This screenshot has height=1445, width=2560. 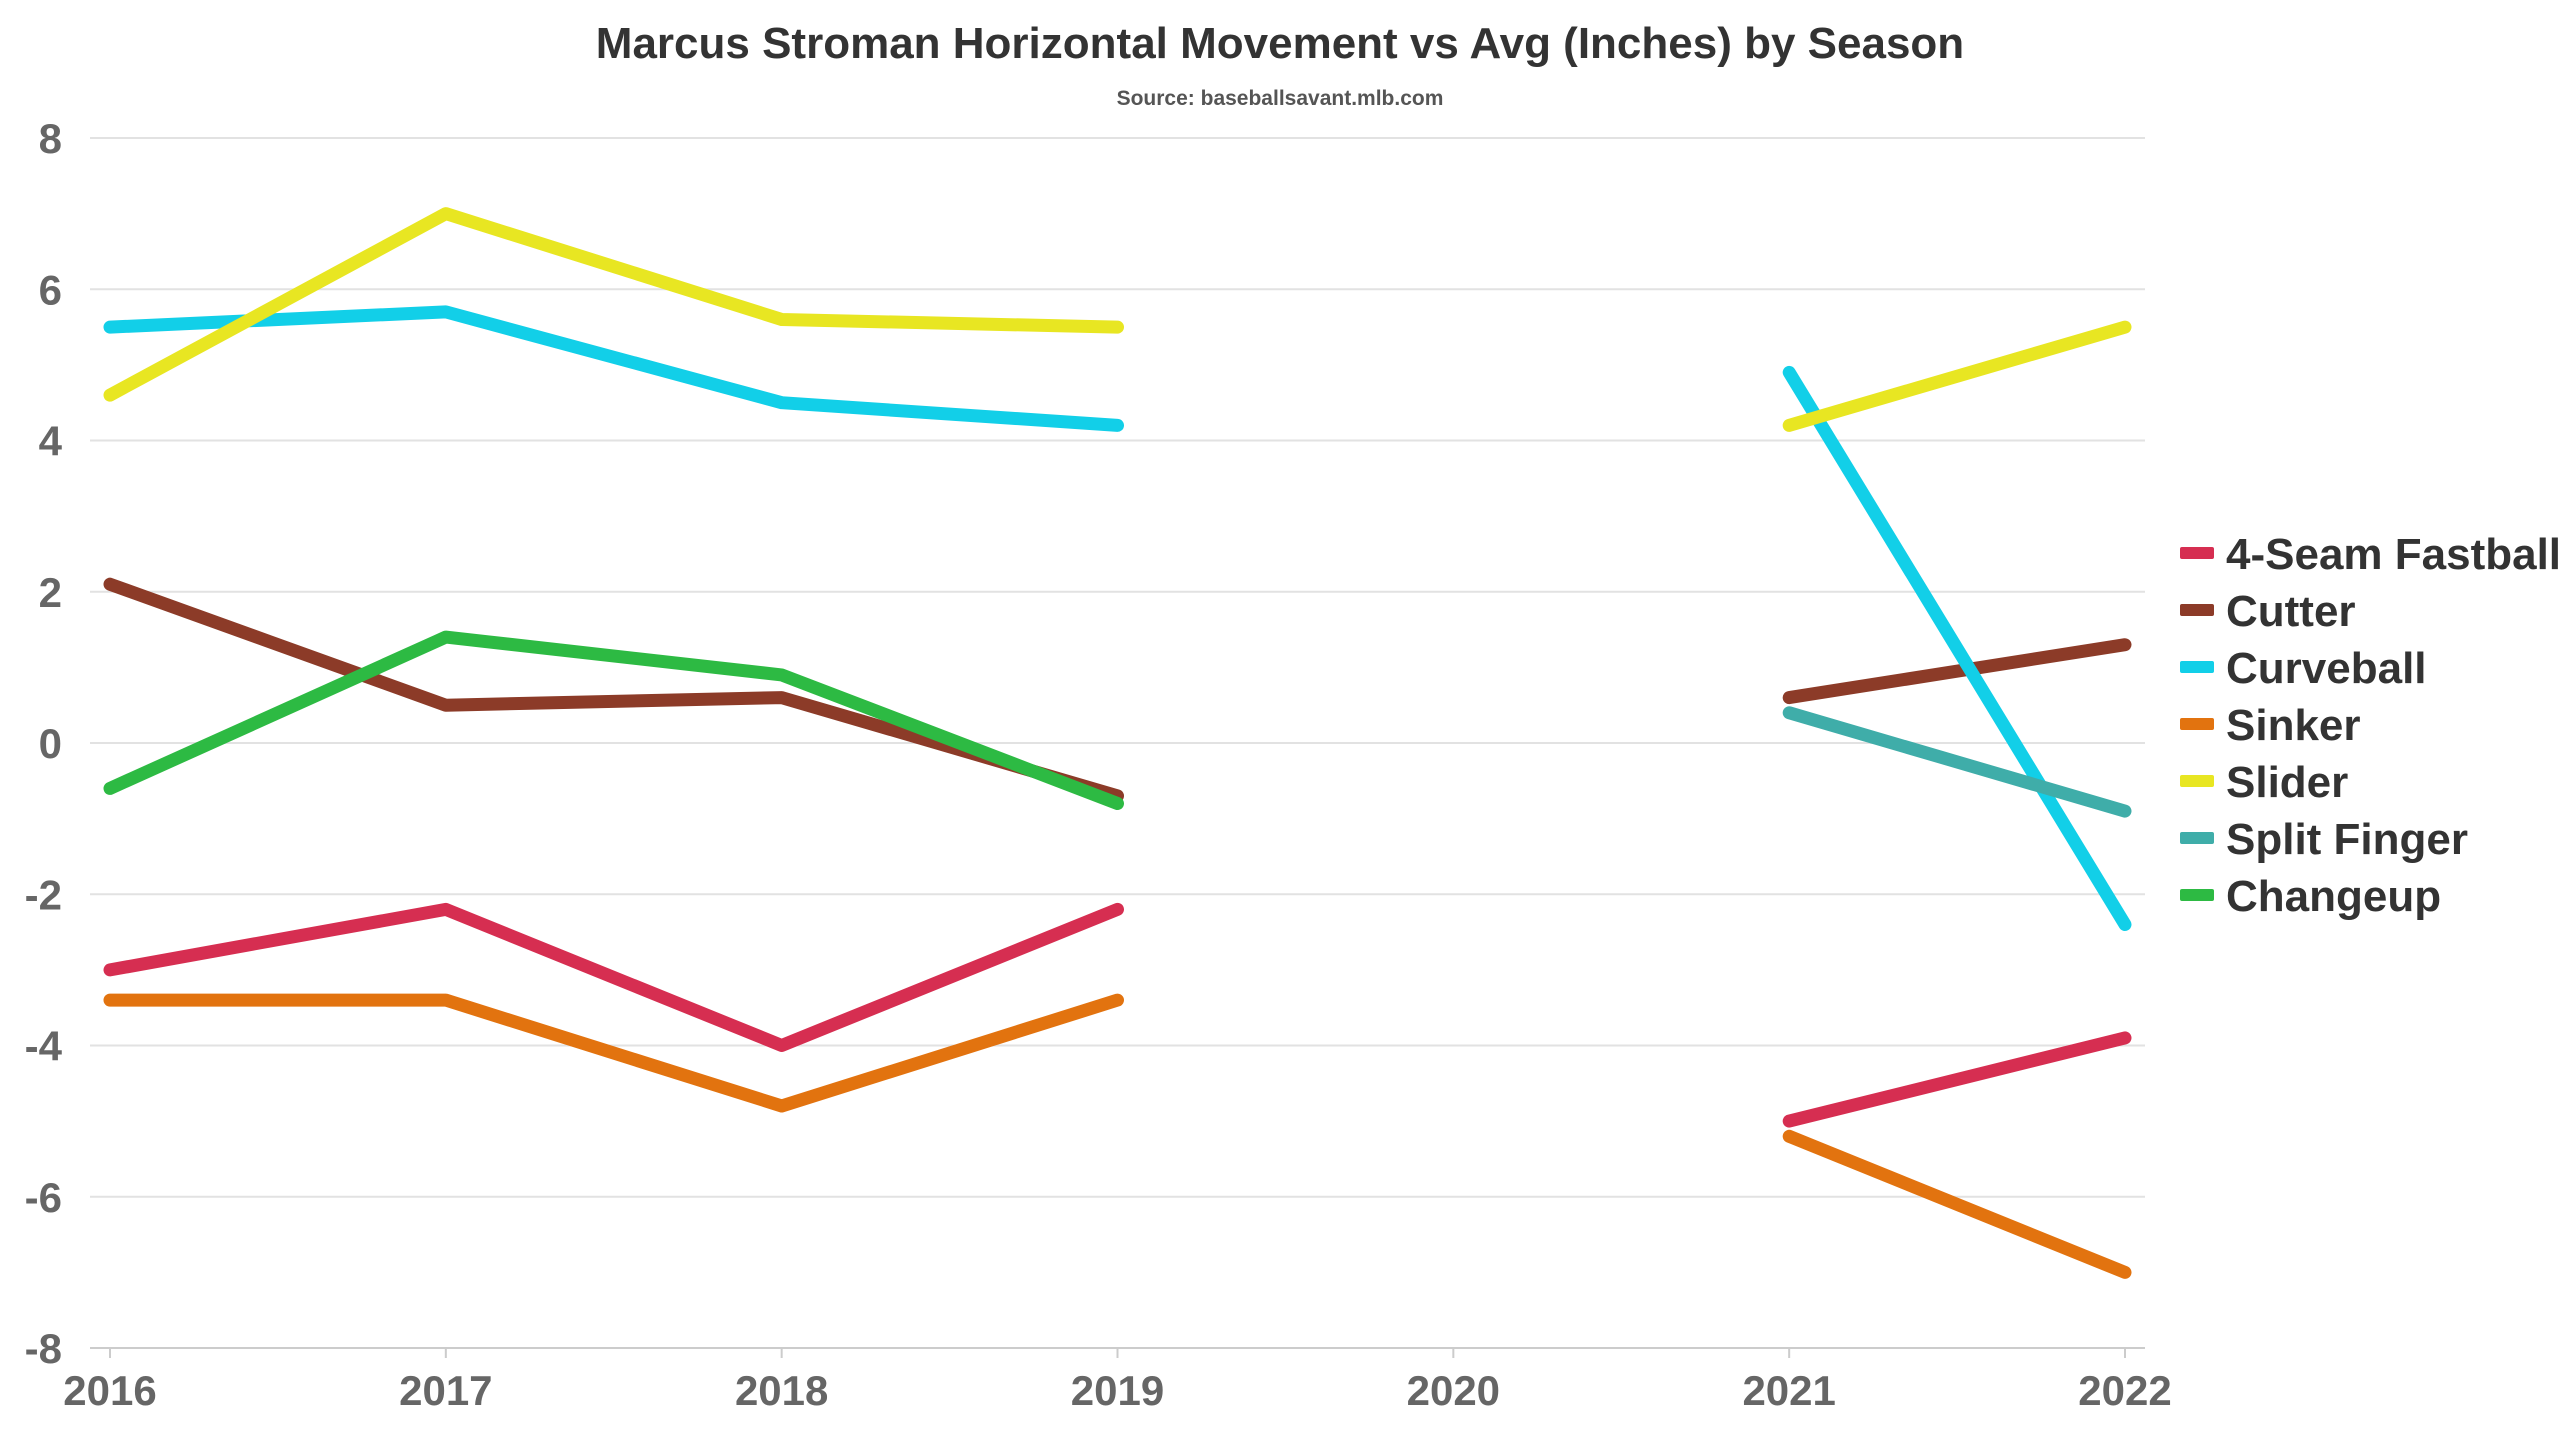 What do you see at coordinates (43, 894) in the screenshot?
I see `y-tick-label: -2` at bounding box center [43, 894].